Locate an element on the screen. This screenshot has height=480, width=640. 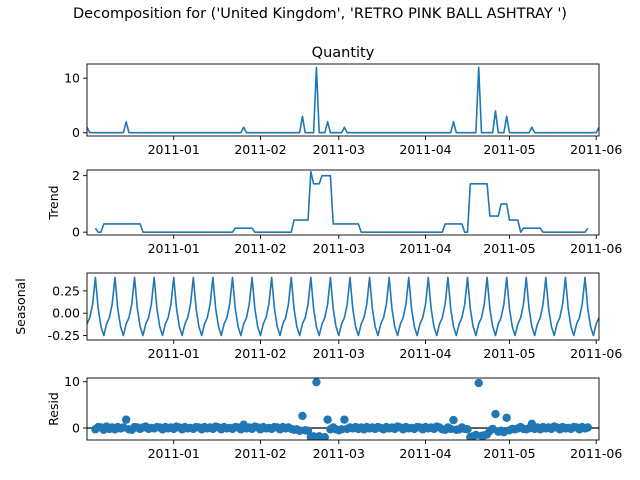
y-tick-label: -0.25 is located at coordinates (64, 335).